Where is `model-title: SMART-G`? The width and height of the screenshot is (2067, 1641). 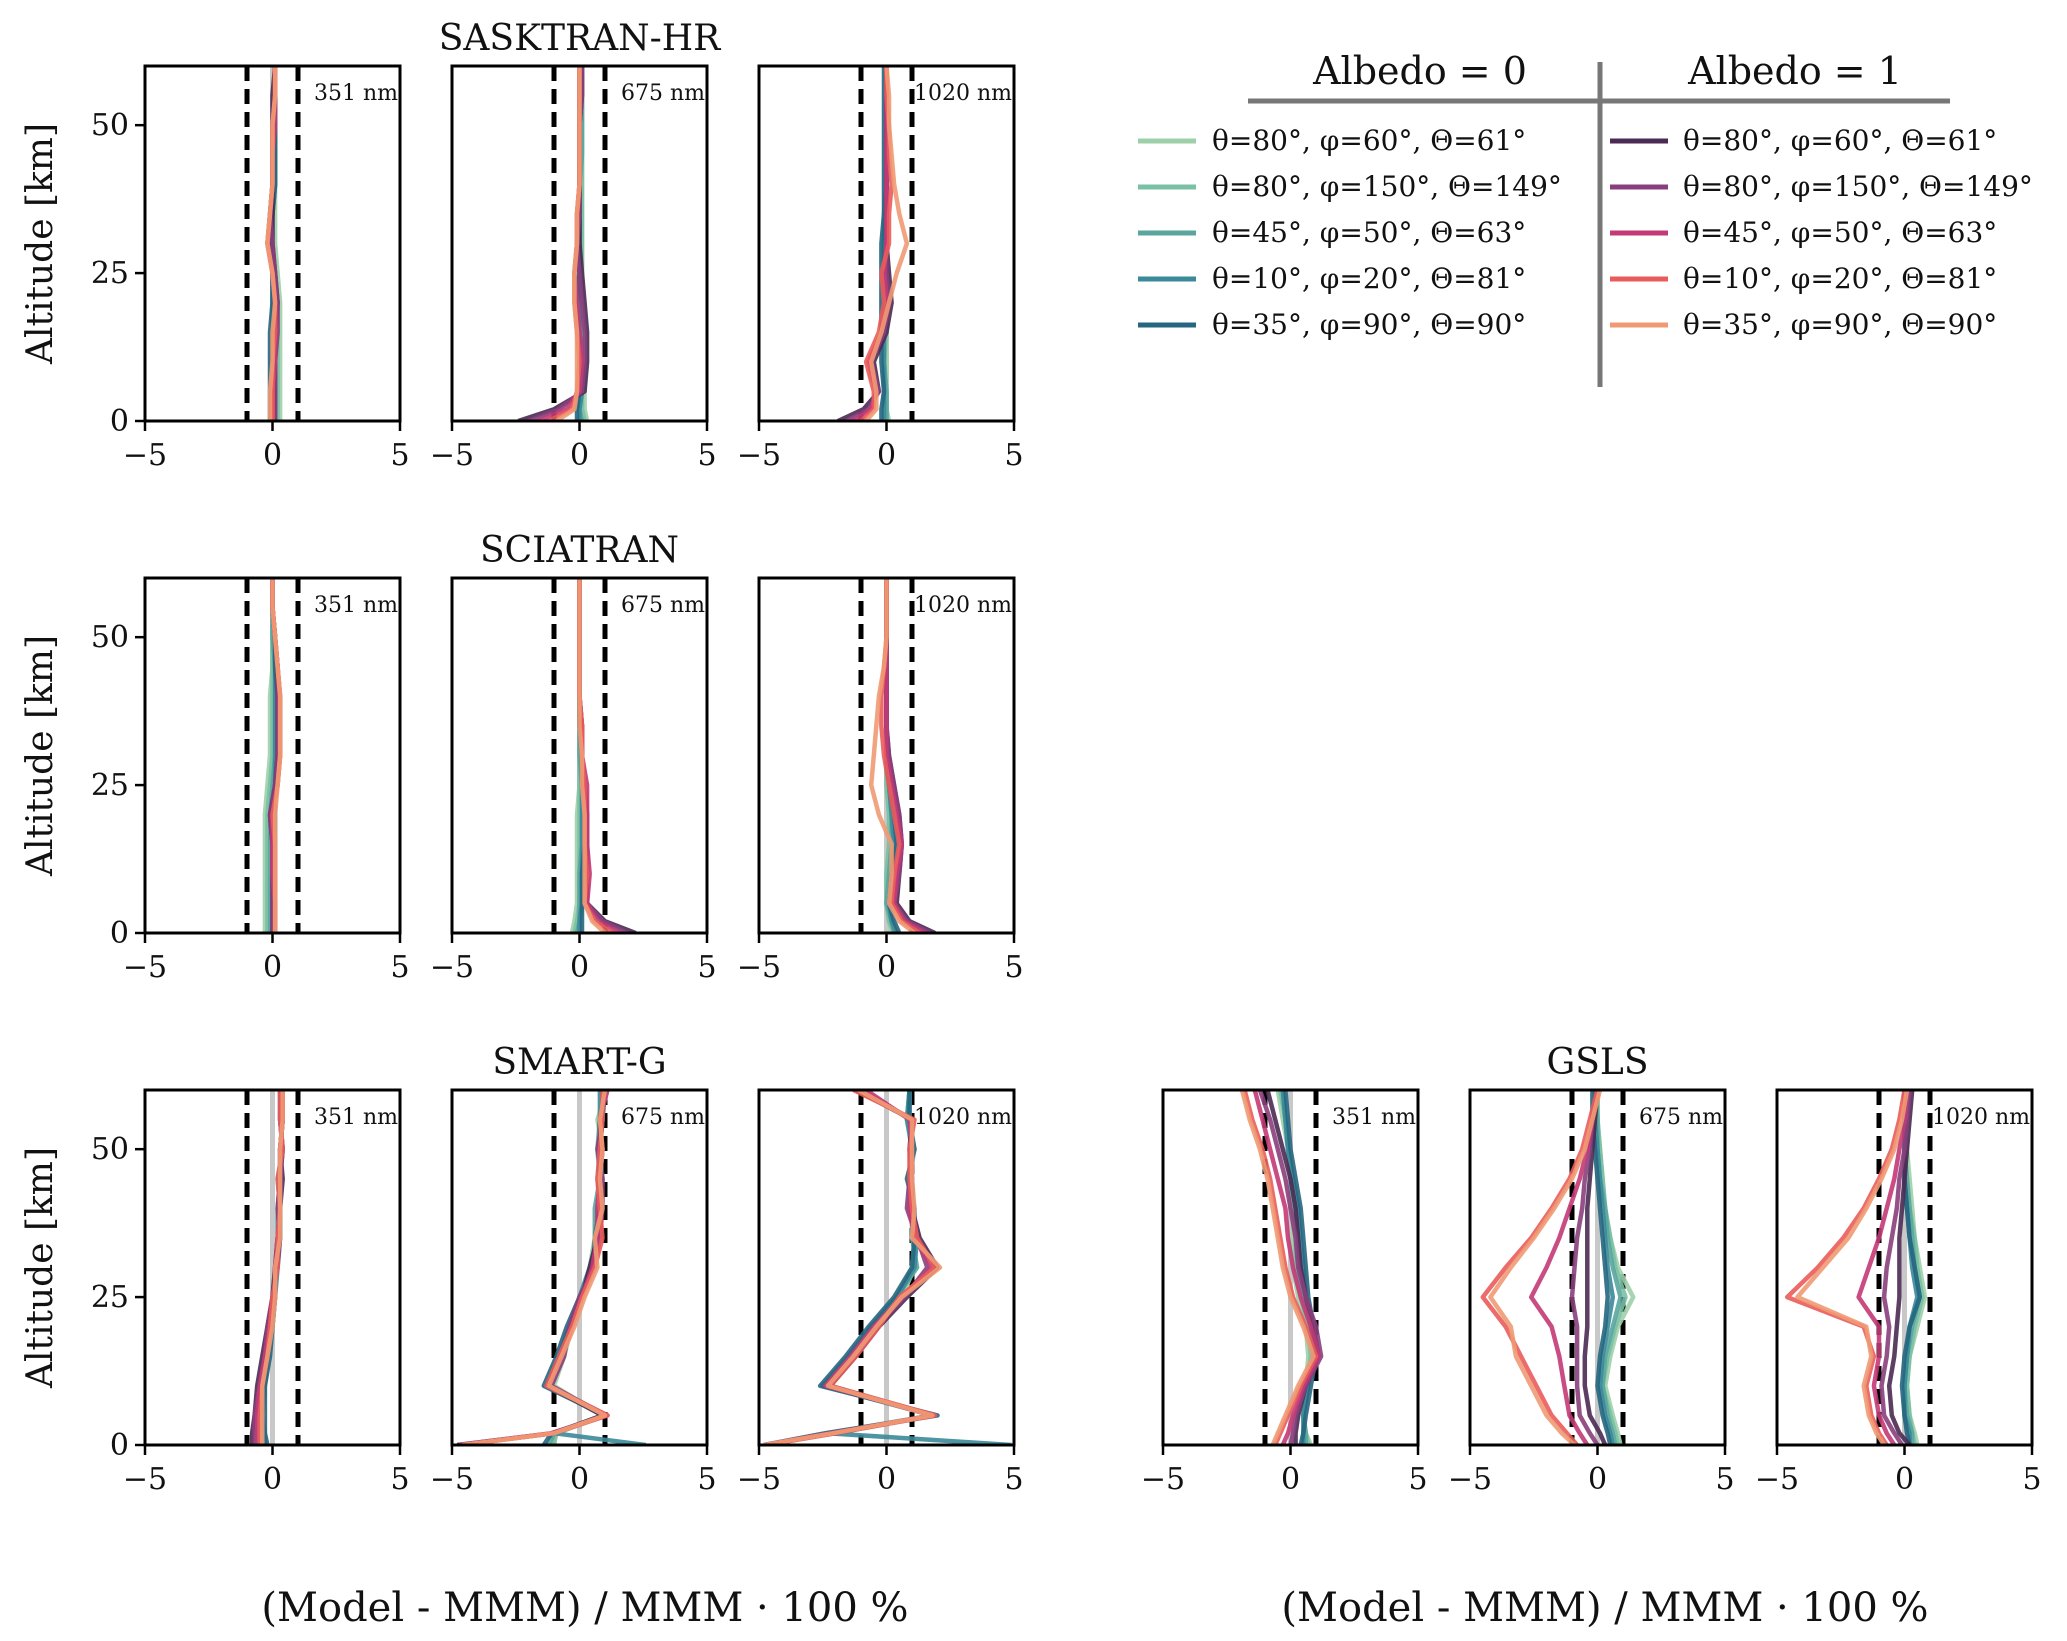 model-title: SMART-G is located at coordinates (579, 1062).